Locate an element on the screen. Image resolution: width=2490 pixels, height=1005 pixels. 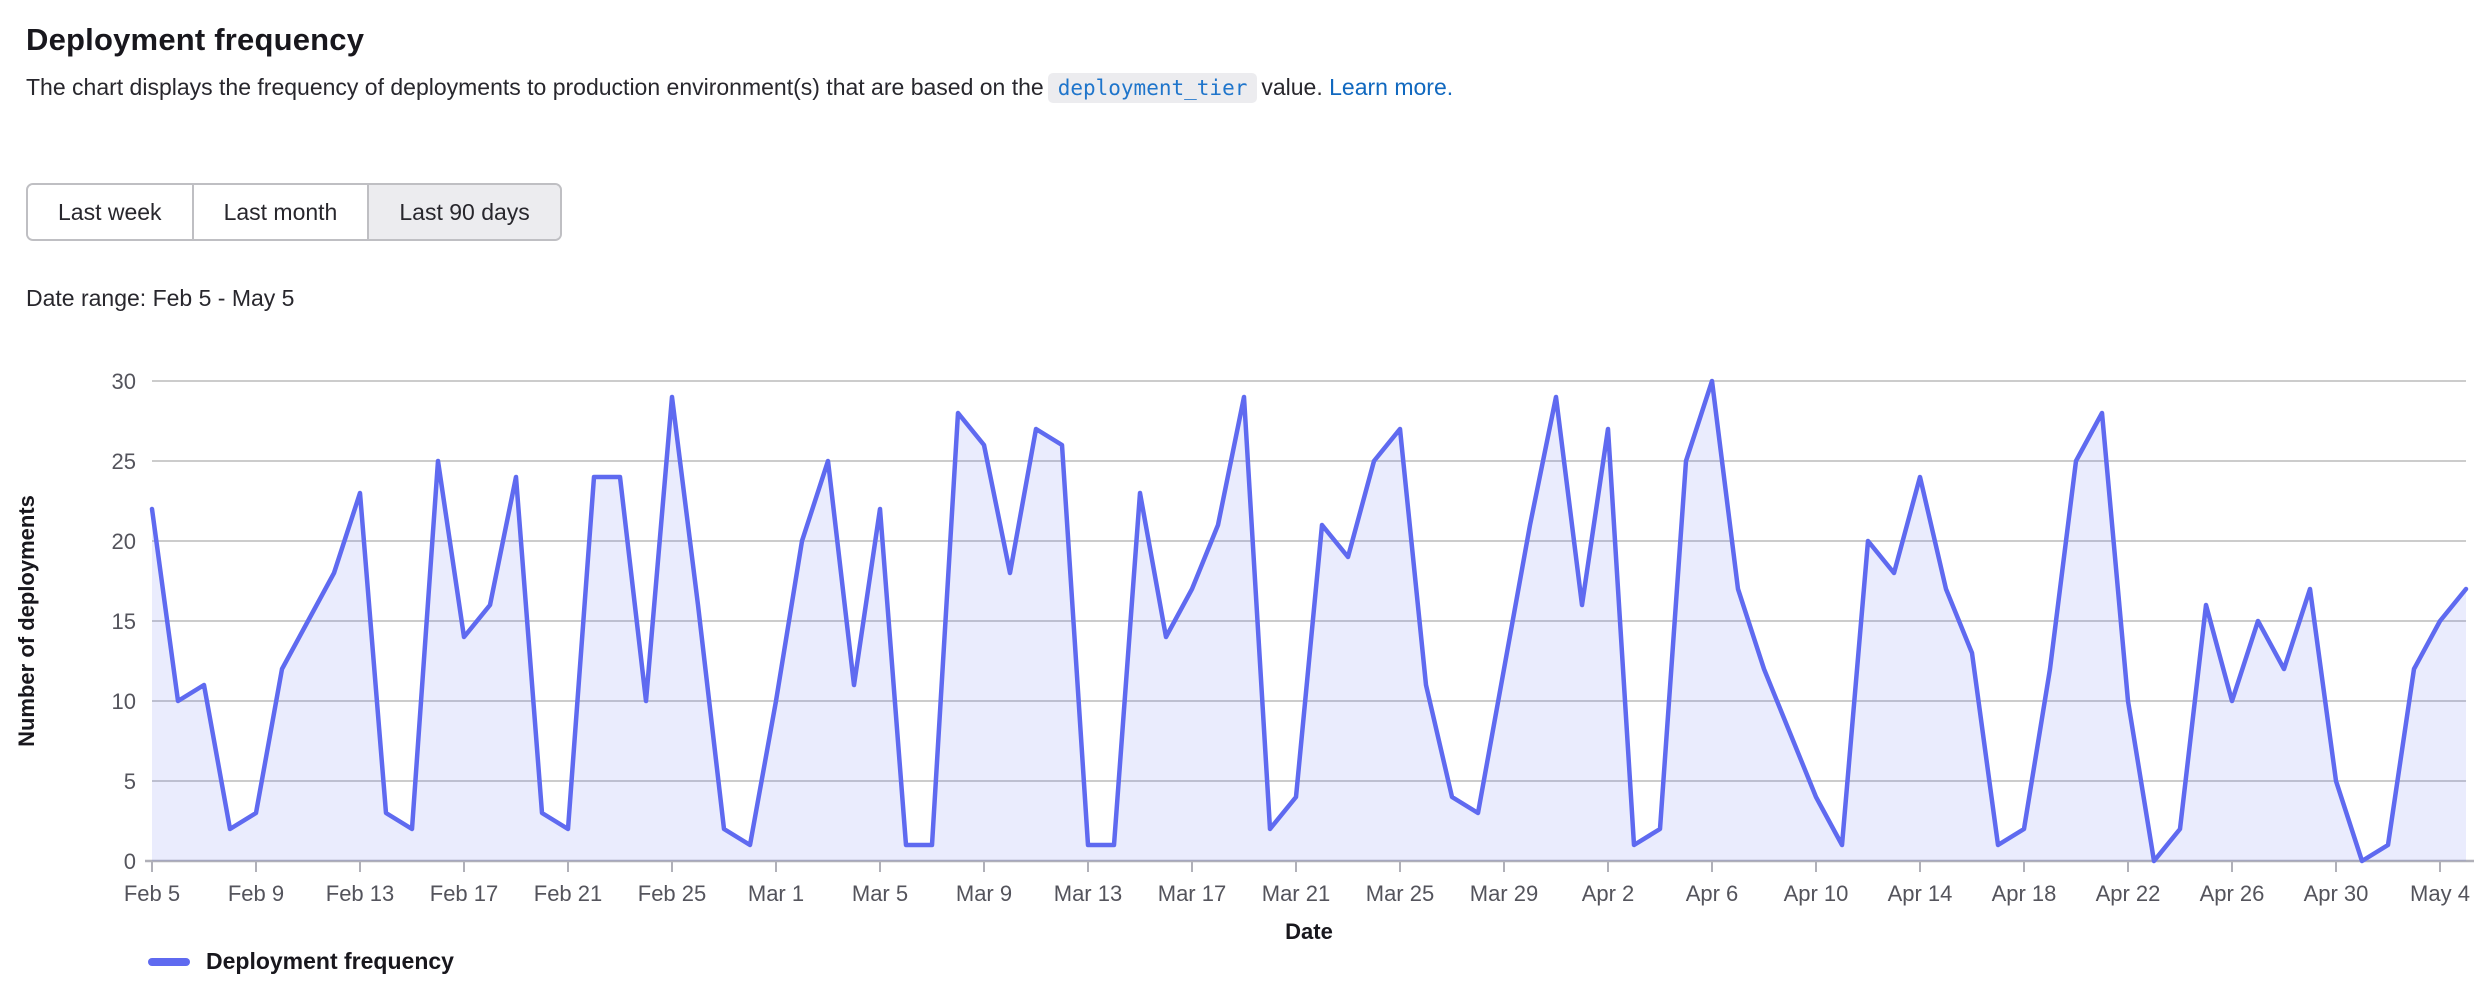
x-axis-tick-label: Mar 13 is located at coordinates (1088, 893).